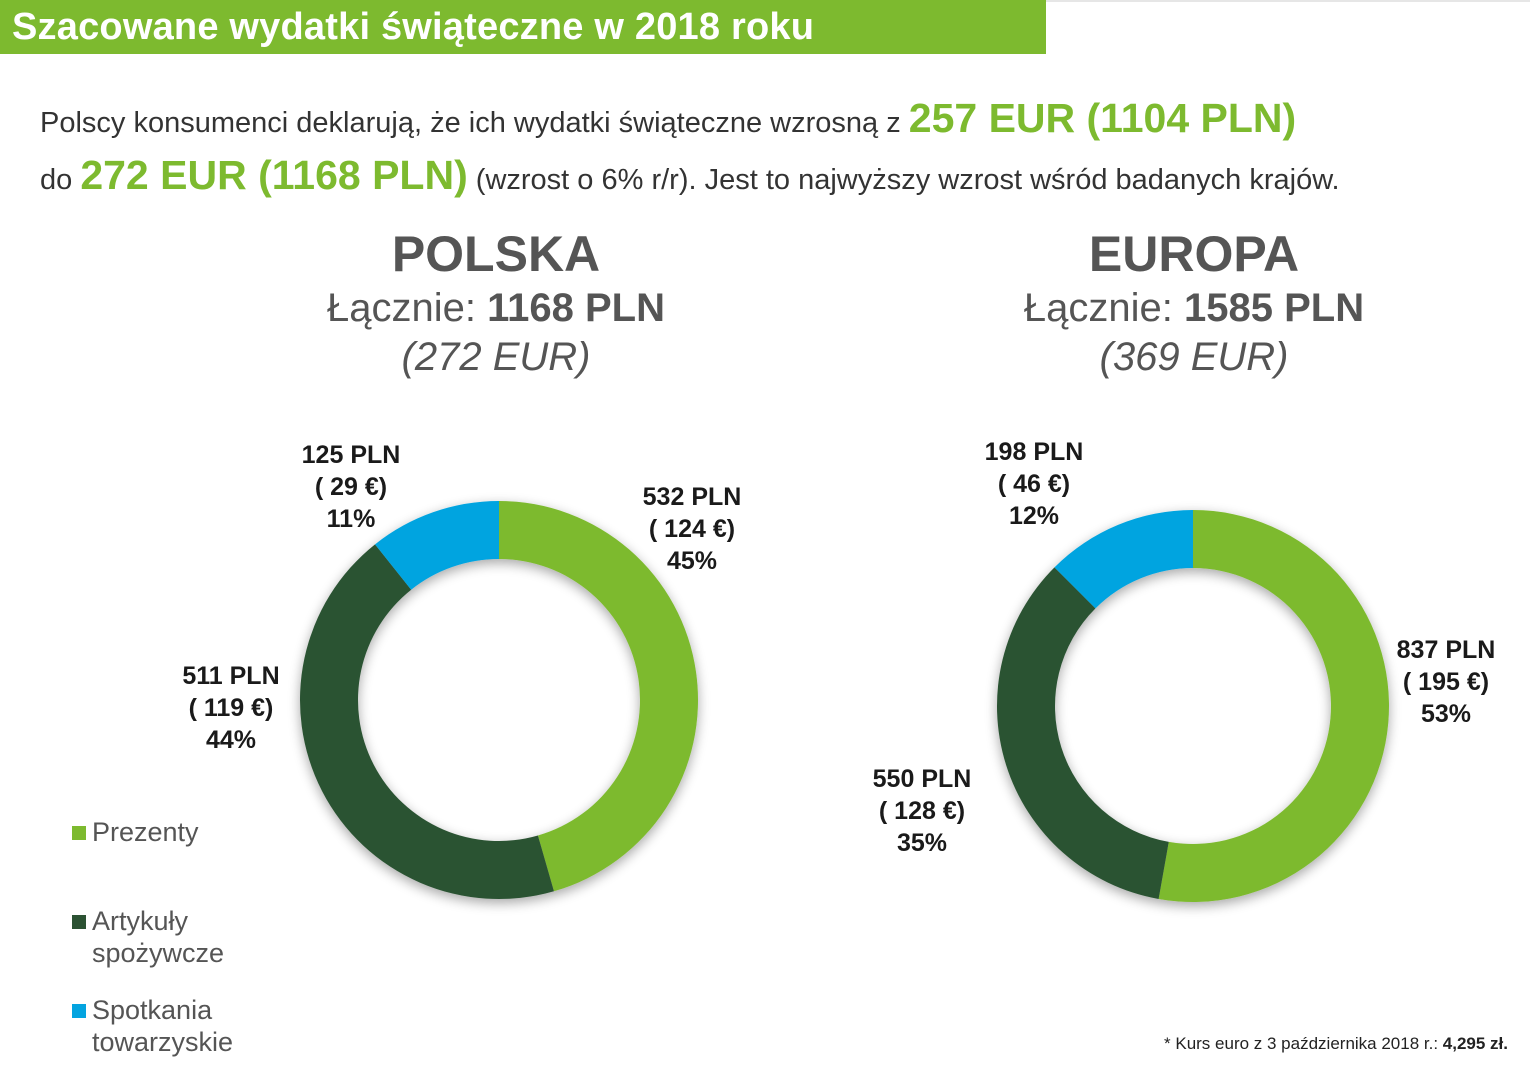  Describe the element at coordinates (413, 27) in the screenshot. I see `page-title: Szacowane wydatki świąteczne w 2018 roku` at that location.